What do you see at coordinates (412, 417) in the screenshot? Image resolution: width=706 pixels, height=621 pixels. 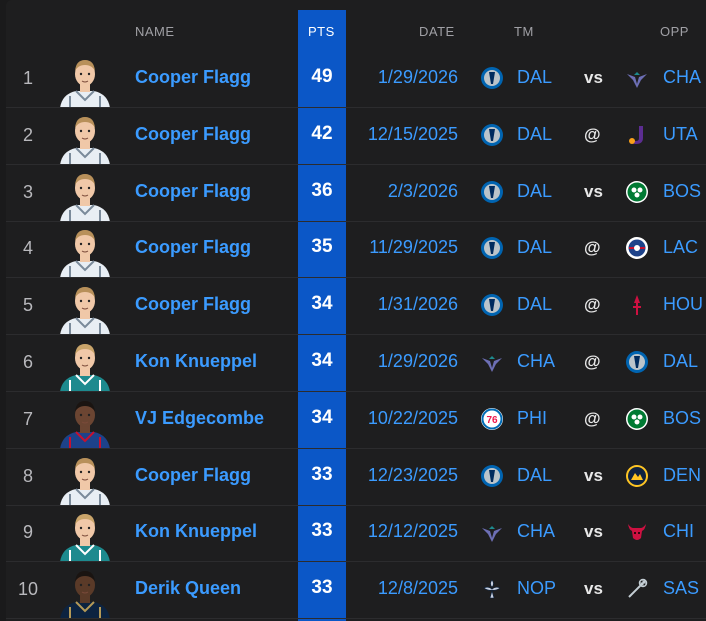 I see `game-date-link: 10/22/2025` at bounding box center [412, 417].